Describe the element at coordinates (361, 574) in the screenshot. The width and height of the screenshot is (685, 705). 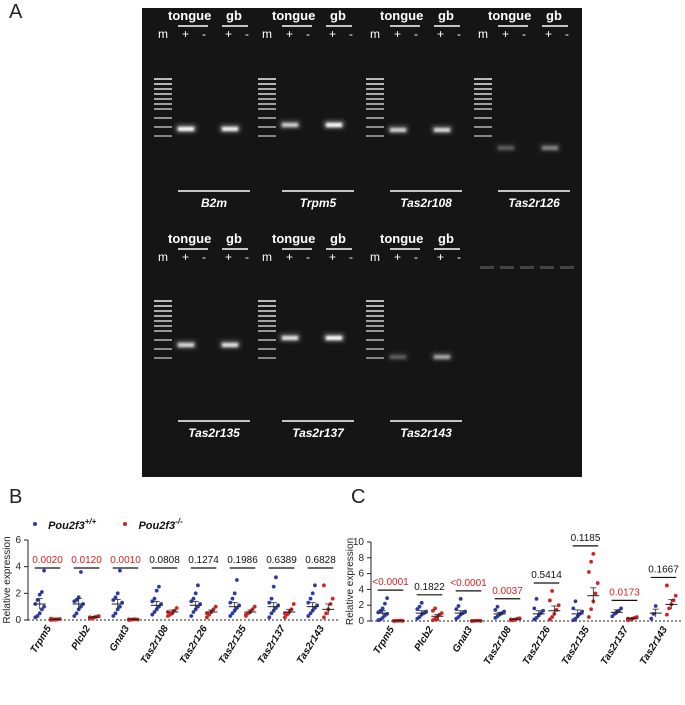
I see `y-tick-label: 6` at that location.